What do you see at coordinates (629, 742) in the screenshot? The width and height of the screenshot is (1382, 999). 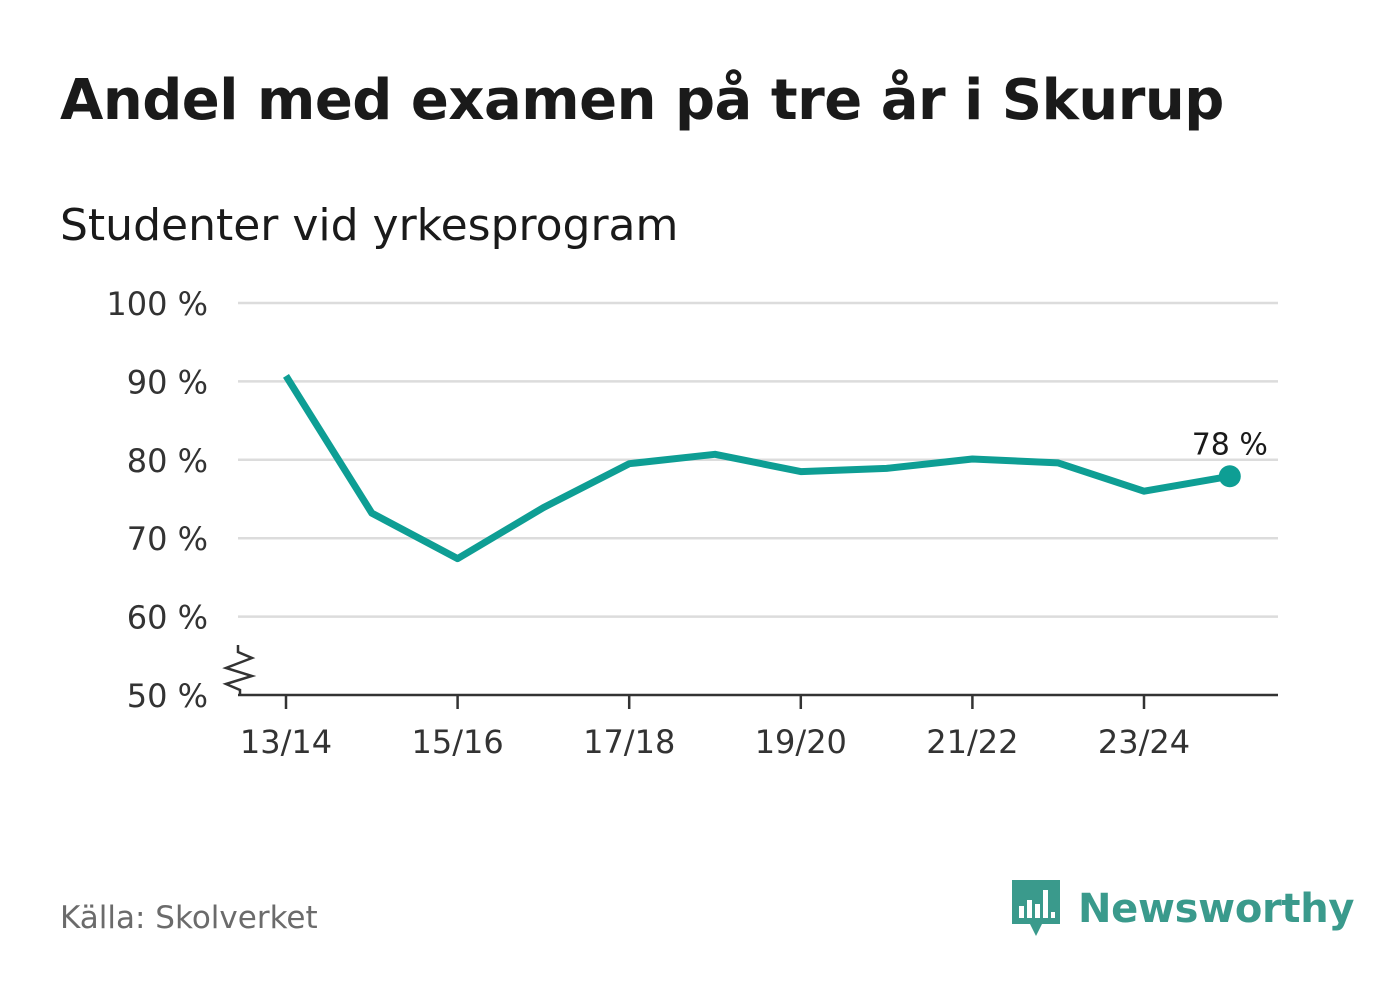 I see `x-tick-label: 17/18` at bounding box center [629, 742].